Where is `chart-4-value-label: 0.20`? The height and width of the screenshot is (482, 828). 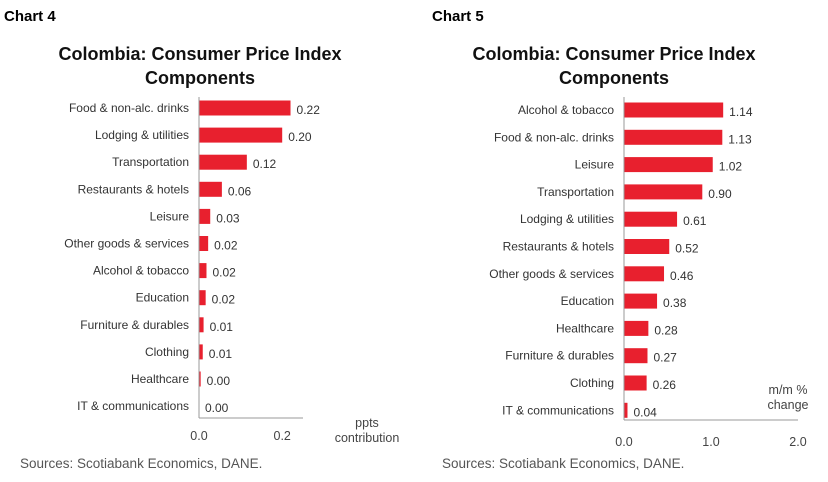
chart-4-value-label: 0.20 is located at coordinates (300, 137).